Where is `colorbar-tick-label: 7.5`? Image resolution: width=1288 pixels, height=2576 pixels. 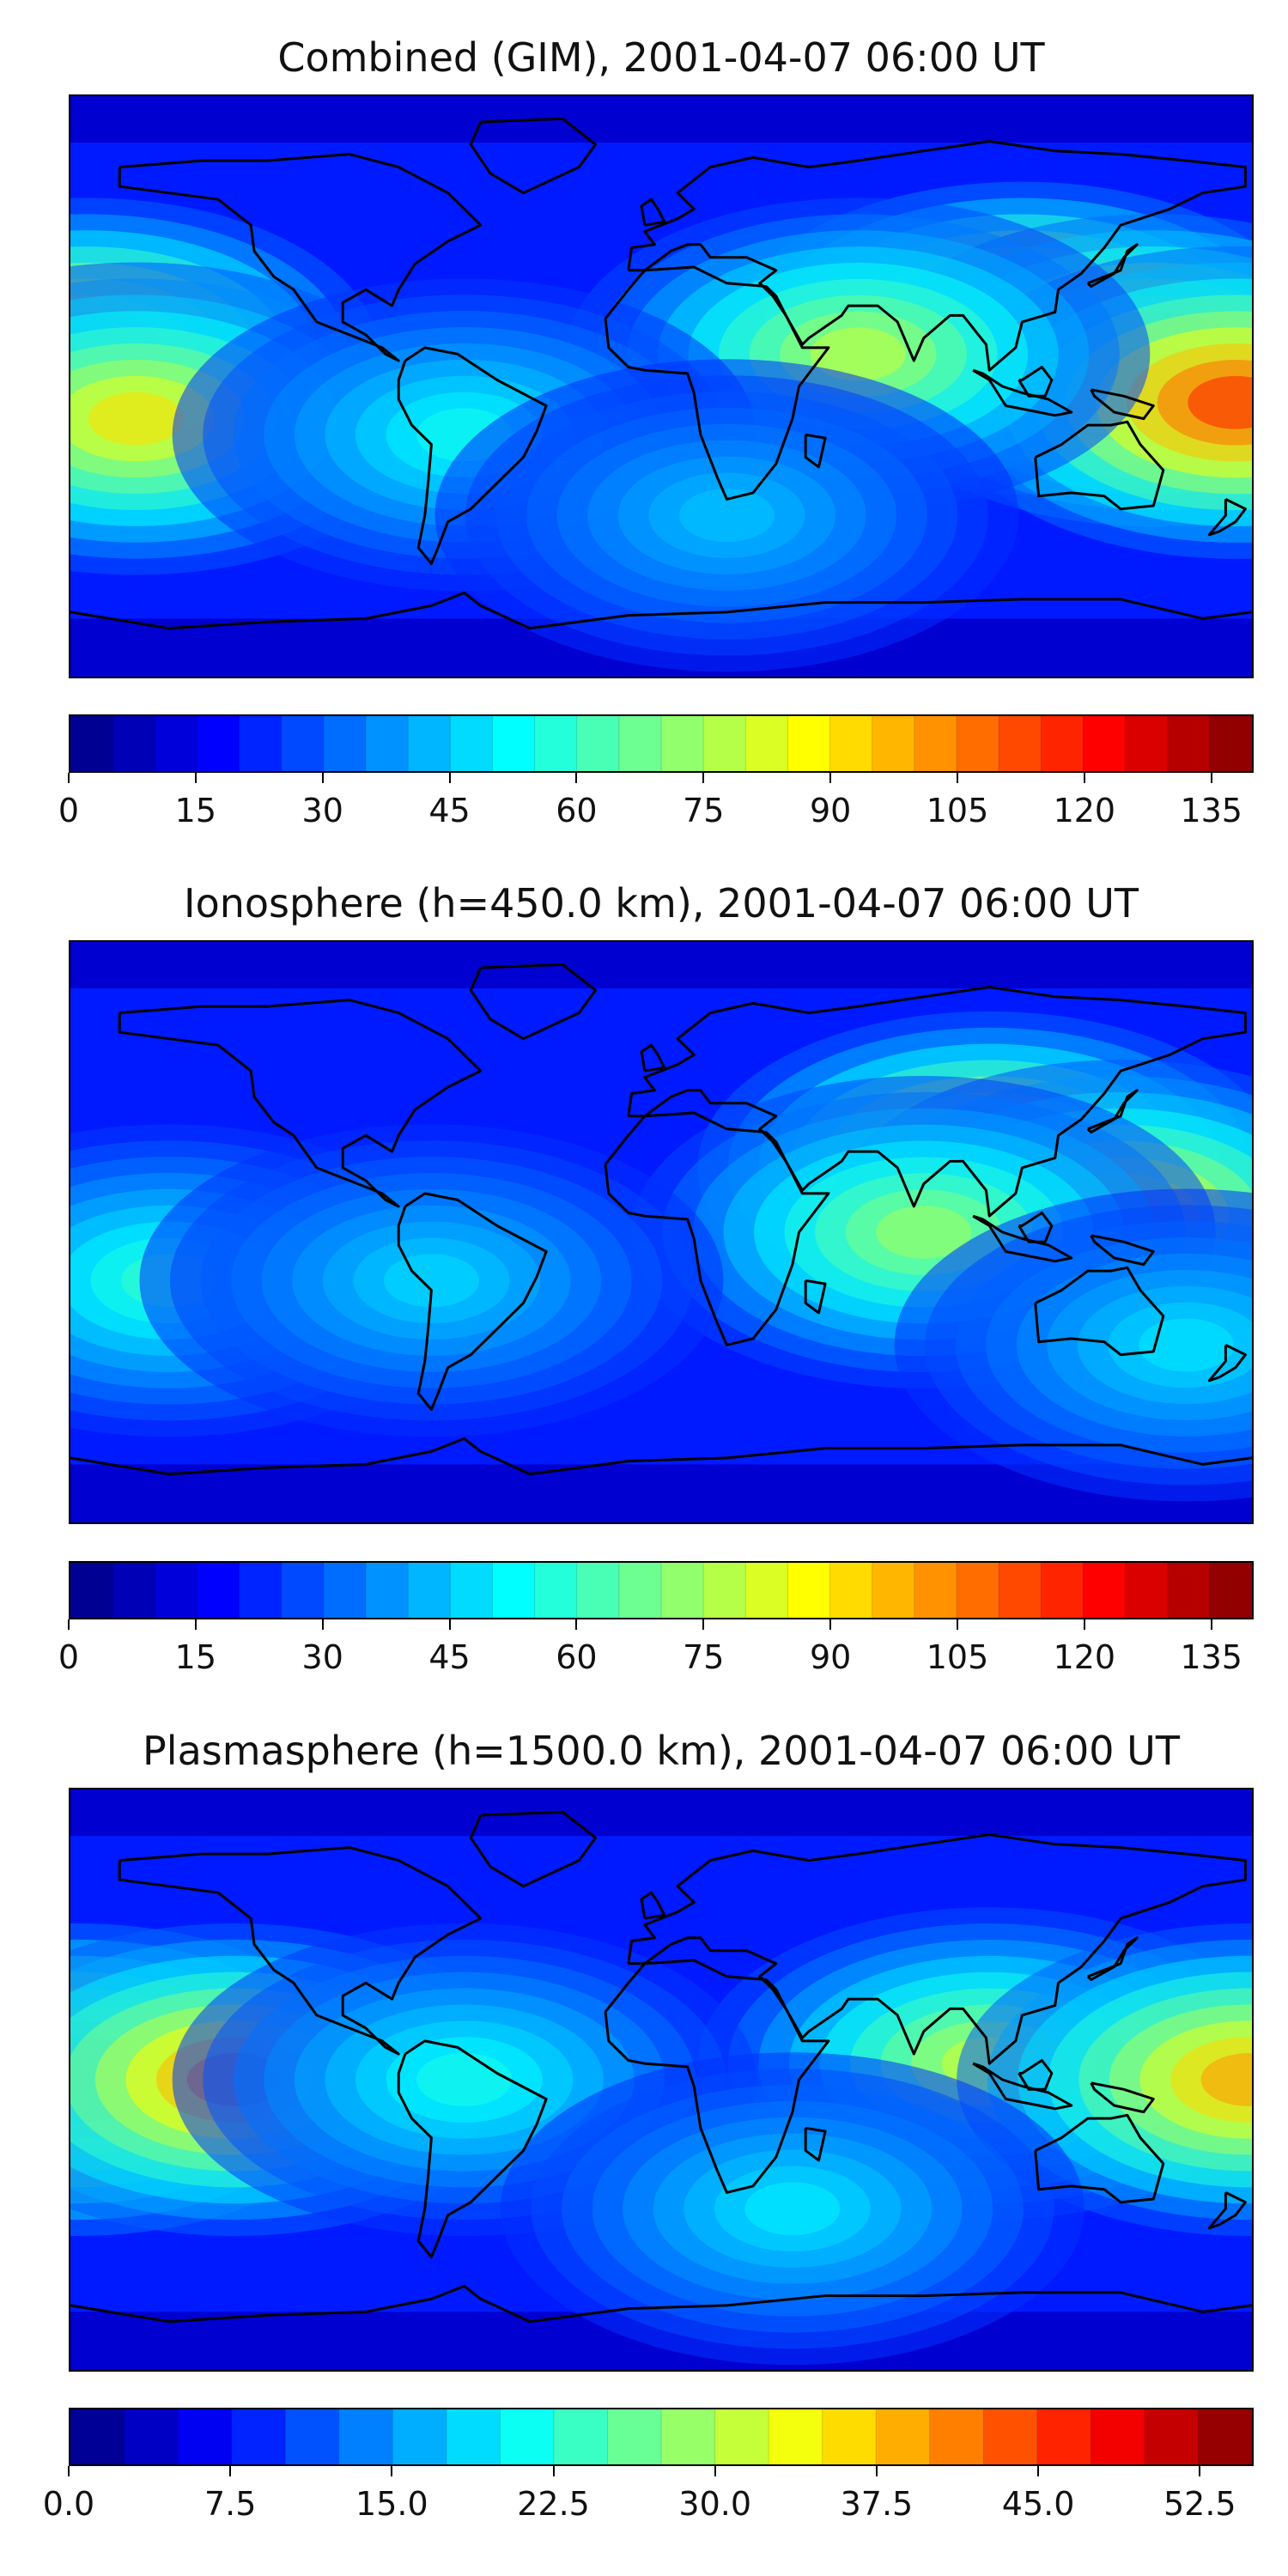 colorbar-tick-label: 7.5 is located at coordinates (230, 2504).